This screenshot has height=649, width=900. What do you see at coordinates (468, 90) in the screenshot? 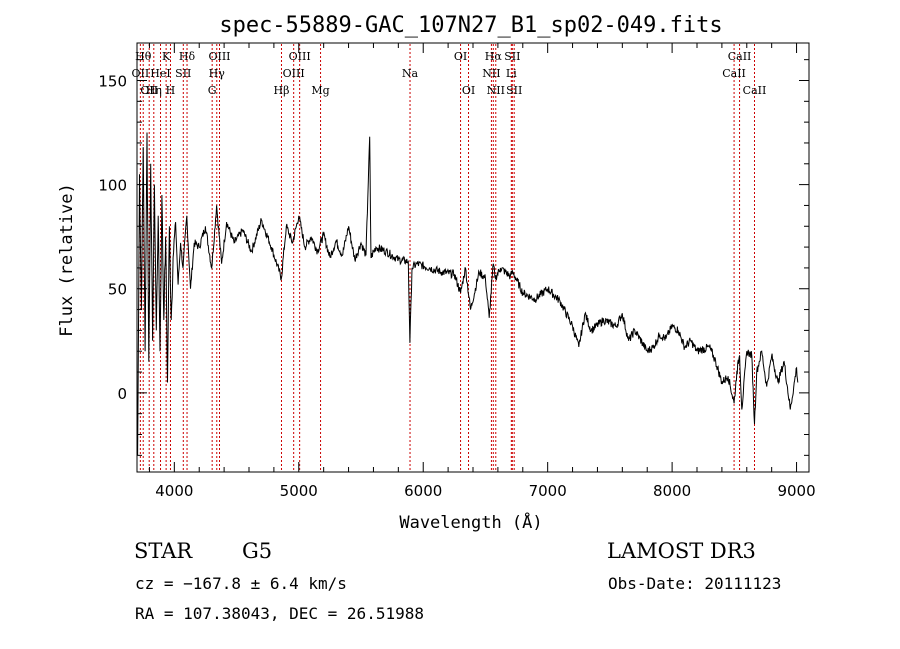
I see `line-label-18: OI` at bounding box center [468, 90].